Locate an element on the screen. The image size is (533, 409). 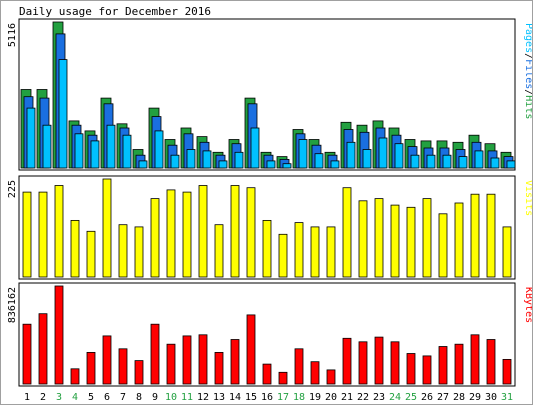
day-label-29: 29 is located at coordinates (475, 397).